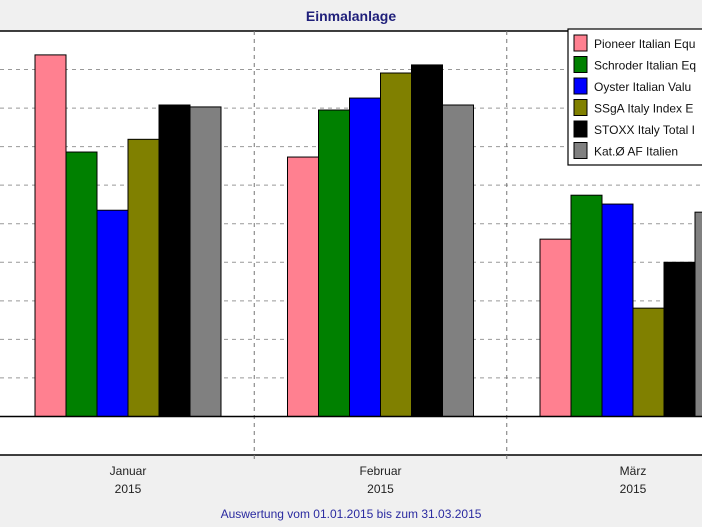 The width and height of the screenshot is (702, 527). Describe the element at coordinates (427, 240) in the screenshot. I see `bar-4-februar` at that location.